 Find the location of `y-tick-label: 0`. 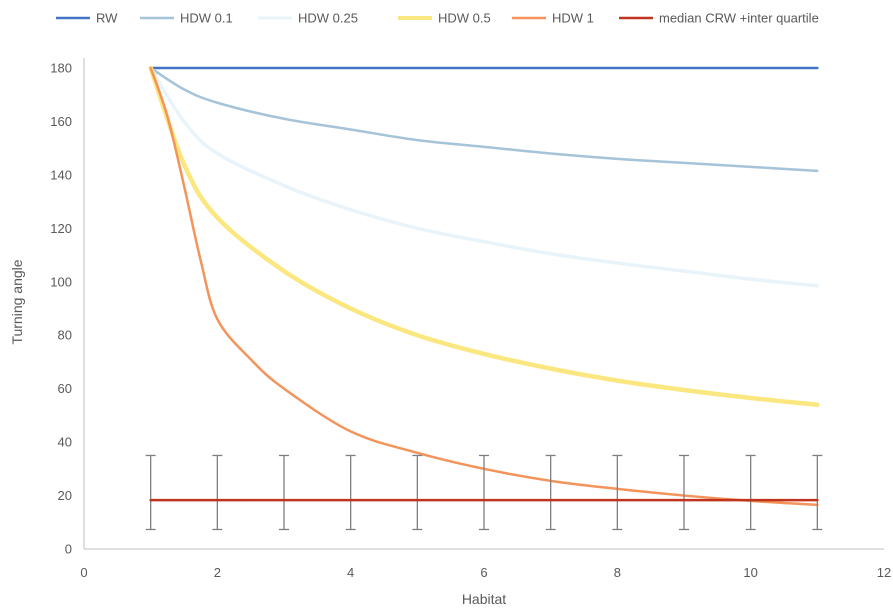

y-tick-label: 0 is located at coordinates (68, 549).